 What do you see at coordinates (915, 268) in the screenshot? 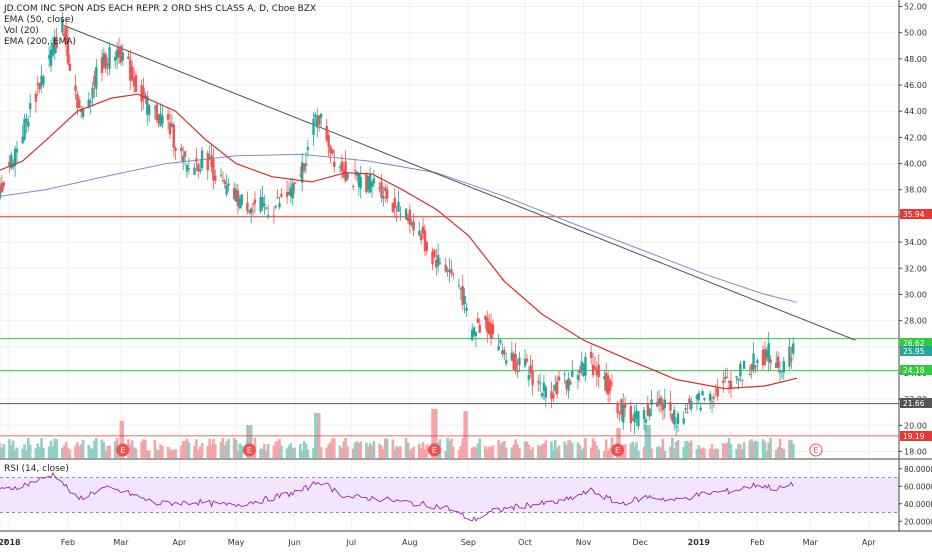
I see `price-tick-label: 32.00` at bounding box center [915, 268].